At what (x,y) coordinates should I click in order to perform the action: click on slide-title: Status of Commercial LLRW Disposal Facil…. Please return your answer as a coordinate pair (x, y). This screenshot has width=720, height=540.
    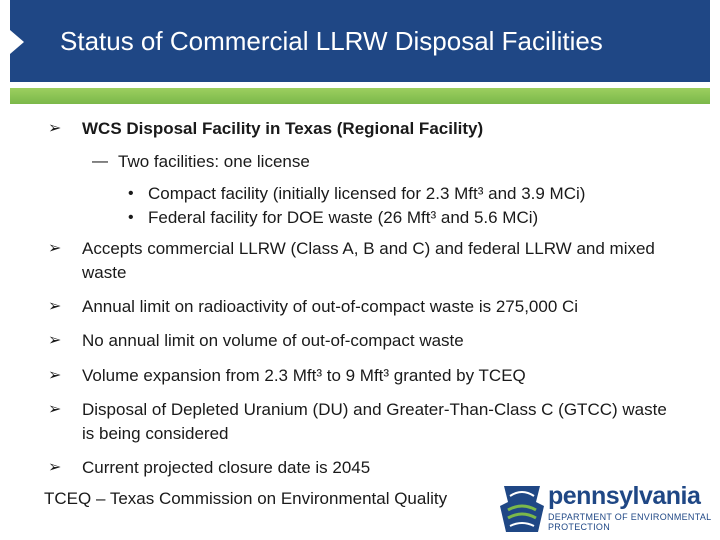
    Looking at the image, I should click on (331, 41).